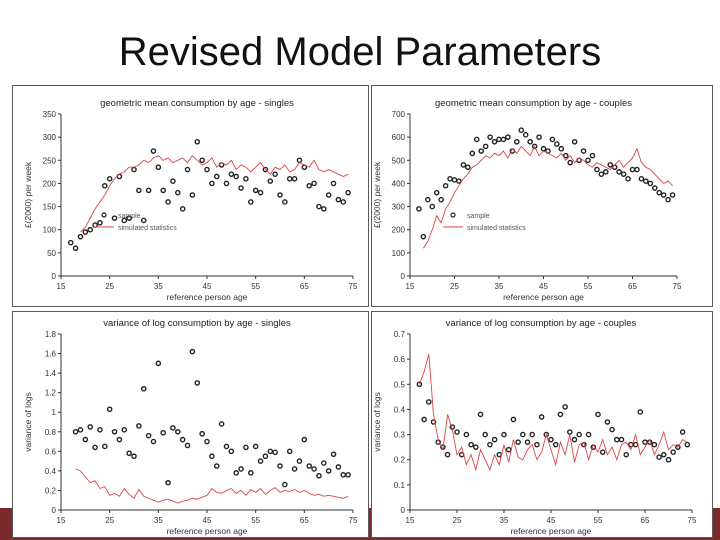 Image resolution: width=720 pixels, height=540 pixels. Describe the element at coordinates (104, 215) in the screenshot. I see `legend-sample-marker` at that location.